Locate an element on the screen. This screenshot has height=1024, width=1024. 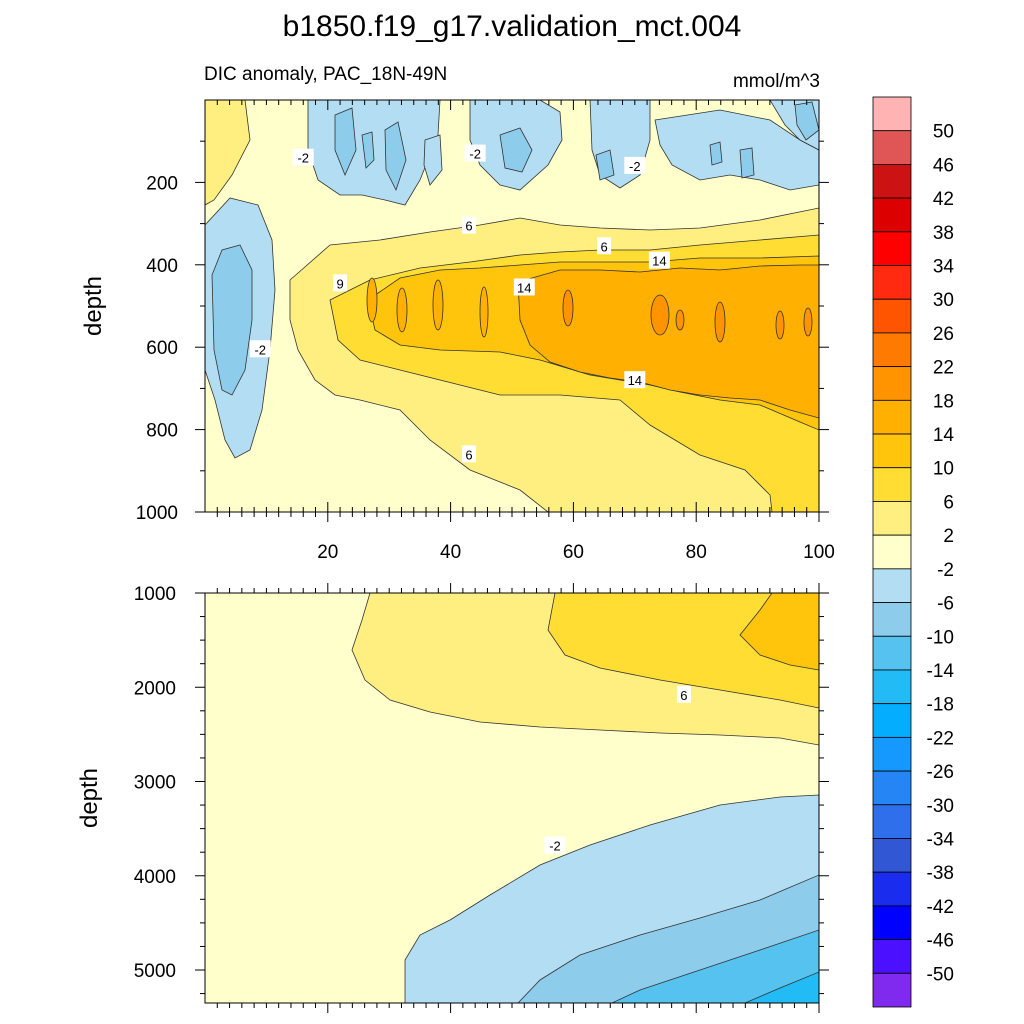
x-tick-label: 40 is located at coordinates (450, 552).